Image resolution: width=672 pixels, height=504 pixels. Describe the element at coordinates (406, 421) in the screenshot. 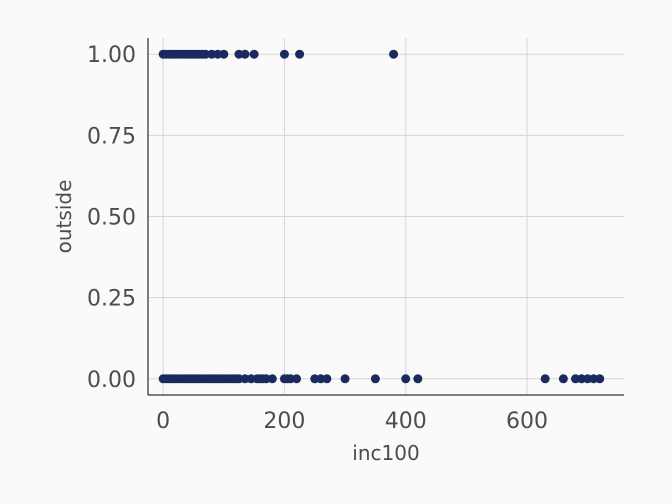

I see `x-tick-label: 400` at that location.